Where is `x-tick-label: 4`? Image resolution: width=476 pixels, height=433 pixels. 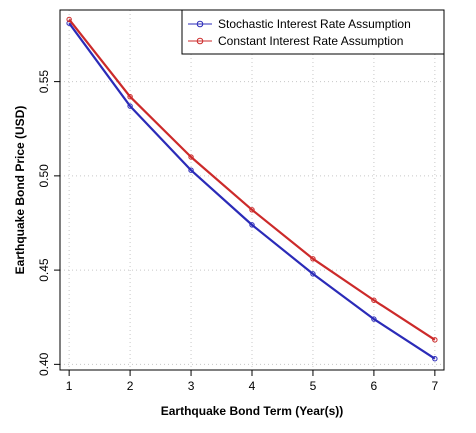 x-tick-label: 4 is located at coordinates (252, 386).